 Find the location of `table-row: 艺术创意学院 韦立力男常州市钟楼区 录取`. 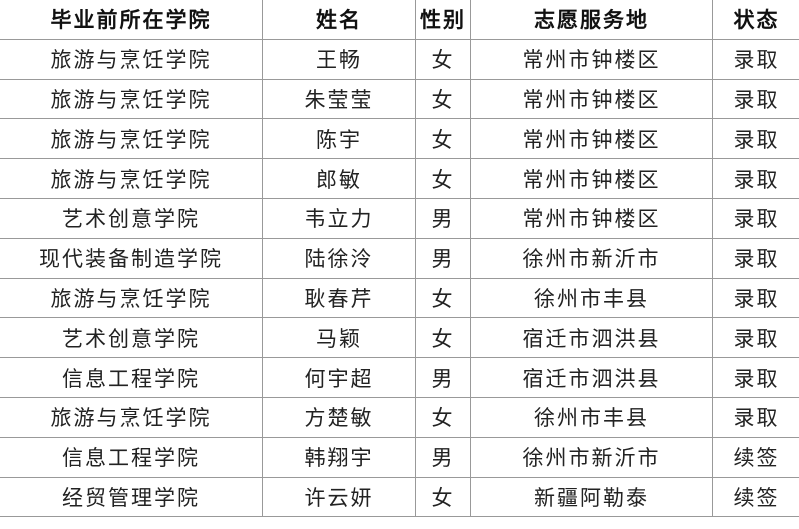

table-row: 艺术创意学院 韦立力男常州市钟楼区 录取 is located at coordinates (399, 218).